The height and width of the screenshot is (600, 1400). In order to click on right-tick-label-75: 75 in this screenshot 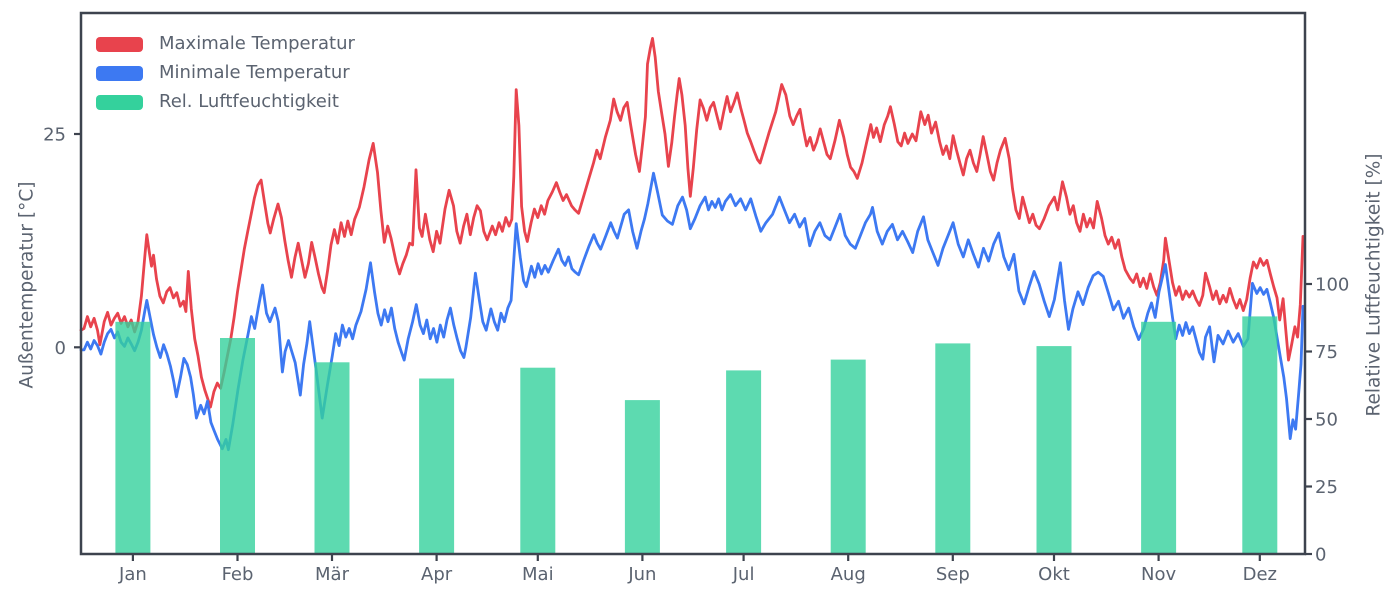, I will do `click(1326, 352)`.